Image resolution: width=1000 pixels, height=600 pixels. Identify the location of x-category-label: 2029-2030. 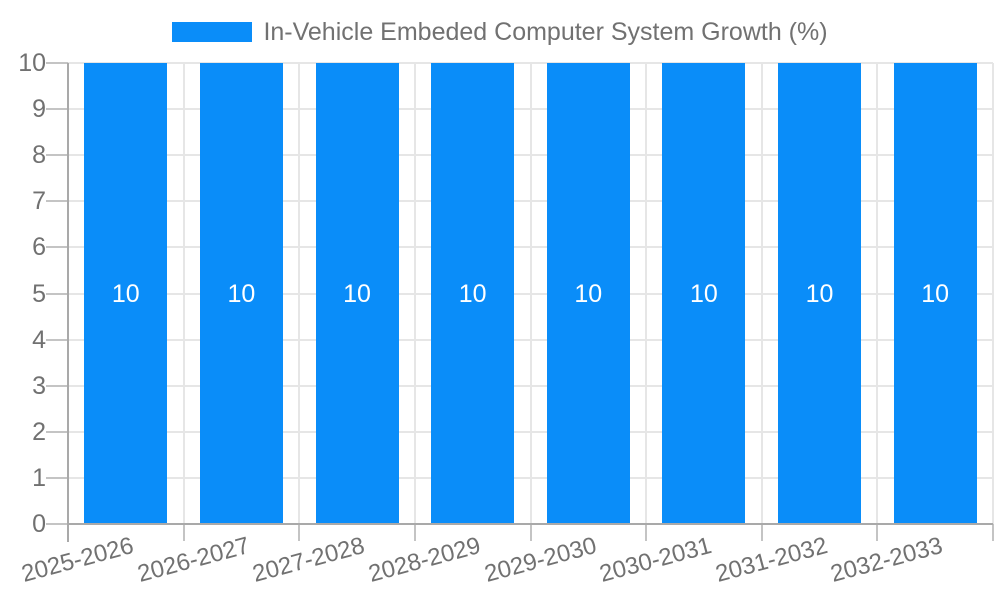
(540, 560).